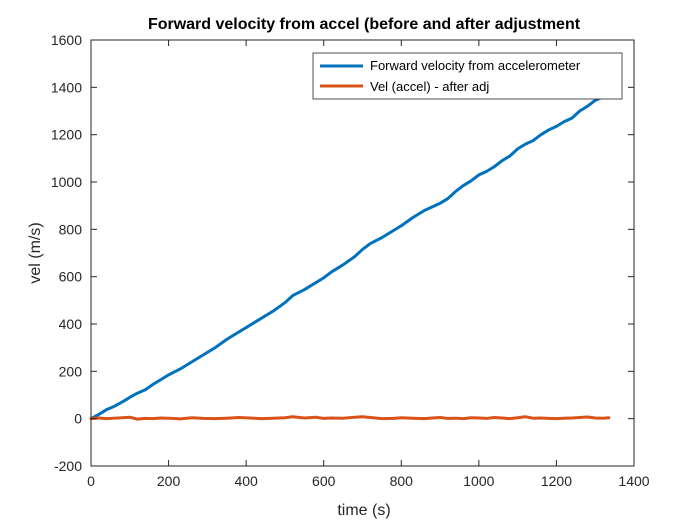  What do you see at coordinates (66, 40) in the screenshot?
I see `y-tick-label: 1600` at bounding box center [66, 40].